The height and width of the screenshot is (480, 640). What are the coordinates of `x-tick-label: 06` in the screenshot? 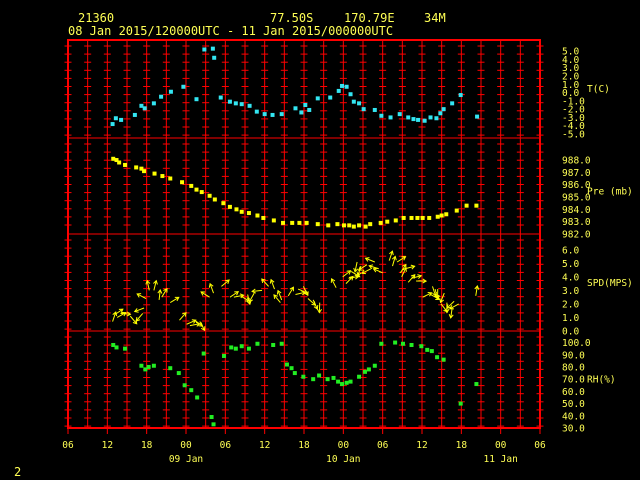 It's located at (226, 445).